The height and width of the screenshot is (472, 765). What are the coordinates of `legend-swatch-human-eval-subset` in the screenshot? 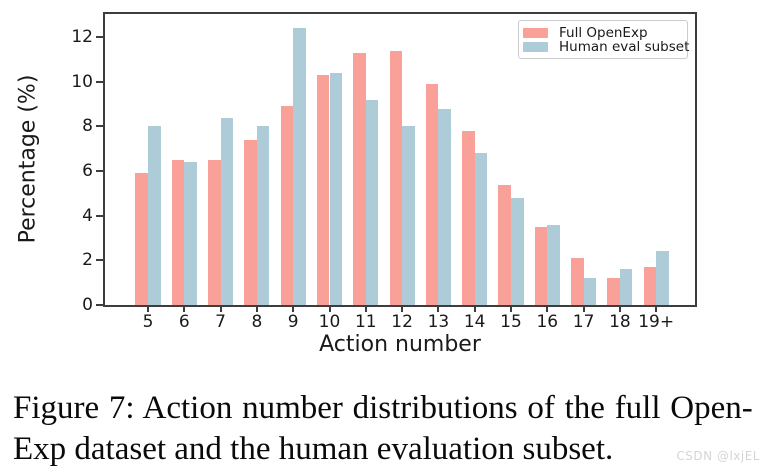 It's located at (535, 46).